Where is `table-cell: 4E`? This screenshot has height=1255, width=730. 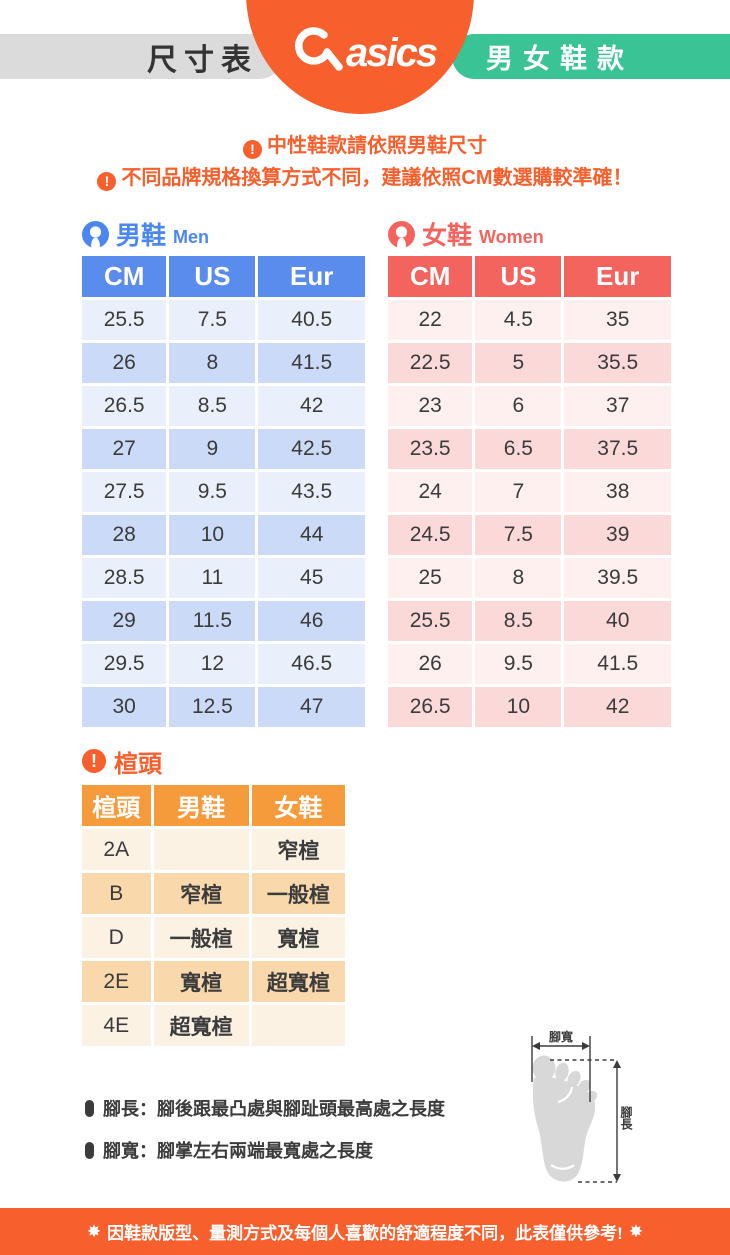
table-cell: 4E is located at coordinates (116, 1025).